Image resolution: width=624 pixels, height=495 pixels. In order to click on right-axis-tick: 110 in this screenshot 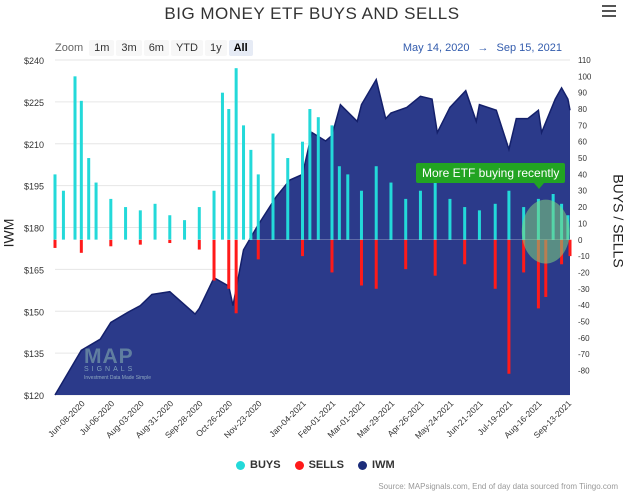, I will do `click(584, 60)`.